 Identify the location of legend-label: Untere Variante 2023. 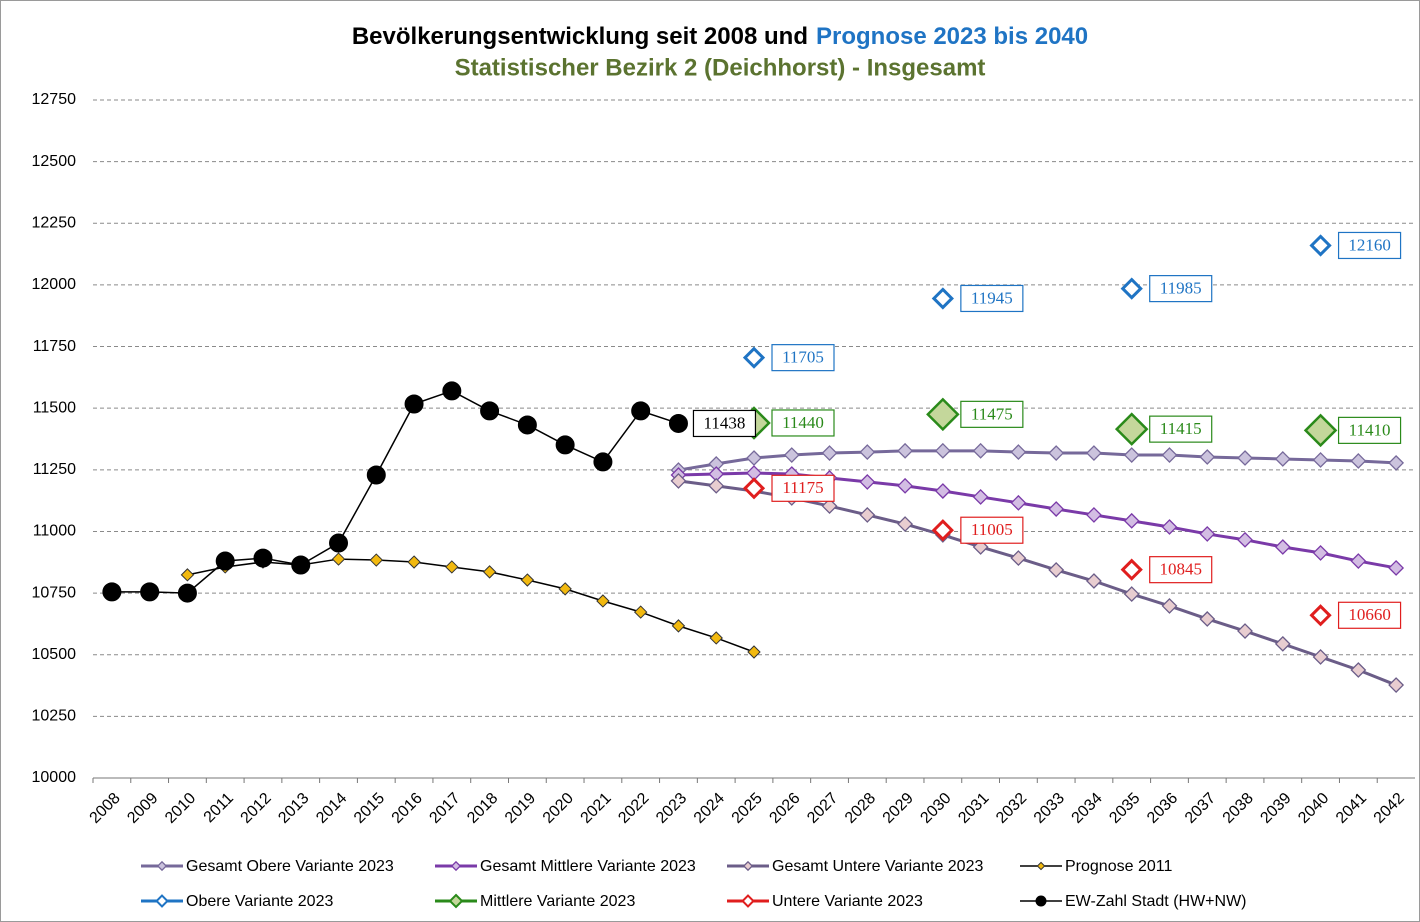
(847, 901).